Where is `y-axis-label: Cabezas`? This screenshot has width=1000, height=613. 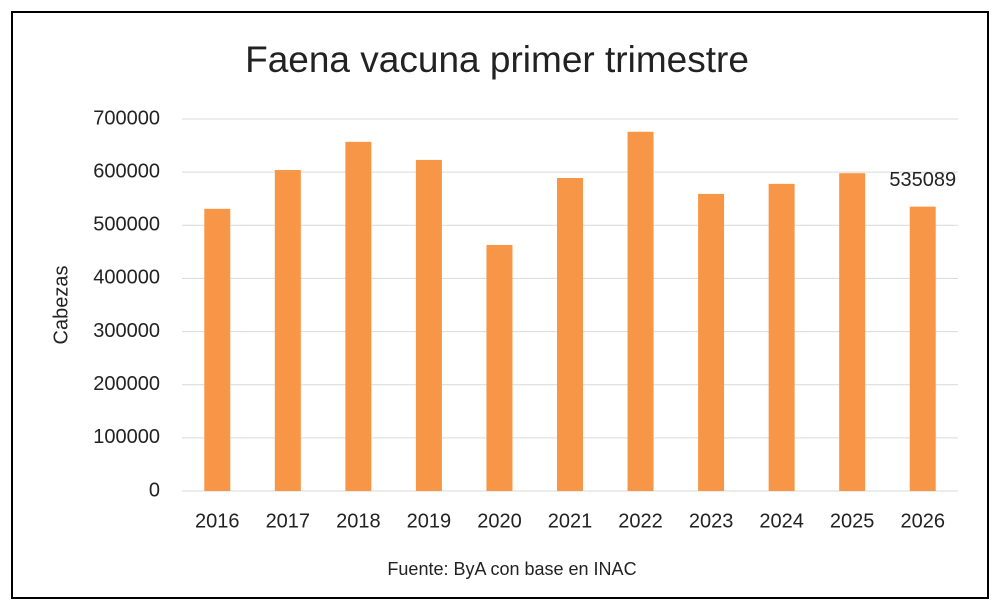 y-axis-label: Cabezas is located at coordinates (61, 305).